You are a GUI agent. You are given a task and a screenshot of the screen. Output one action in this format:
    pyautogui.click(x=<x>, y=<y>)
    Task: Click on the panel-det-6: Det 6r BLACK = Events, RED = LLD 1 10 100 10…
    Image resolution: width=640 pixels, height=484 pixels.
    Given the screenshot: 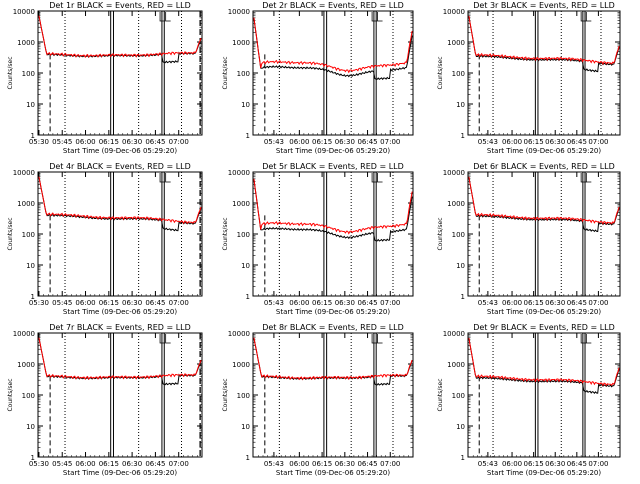 What is the action you would take?
    pyautogui.click(x=529, y=239)
    